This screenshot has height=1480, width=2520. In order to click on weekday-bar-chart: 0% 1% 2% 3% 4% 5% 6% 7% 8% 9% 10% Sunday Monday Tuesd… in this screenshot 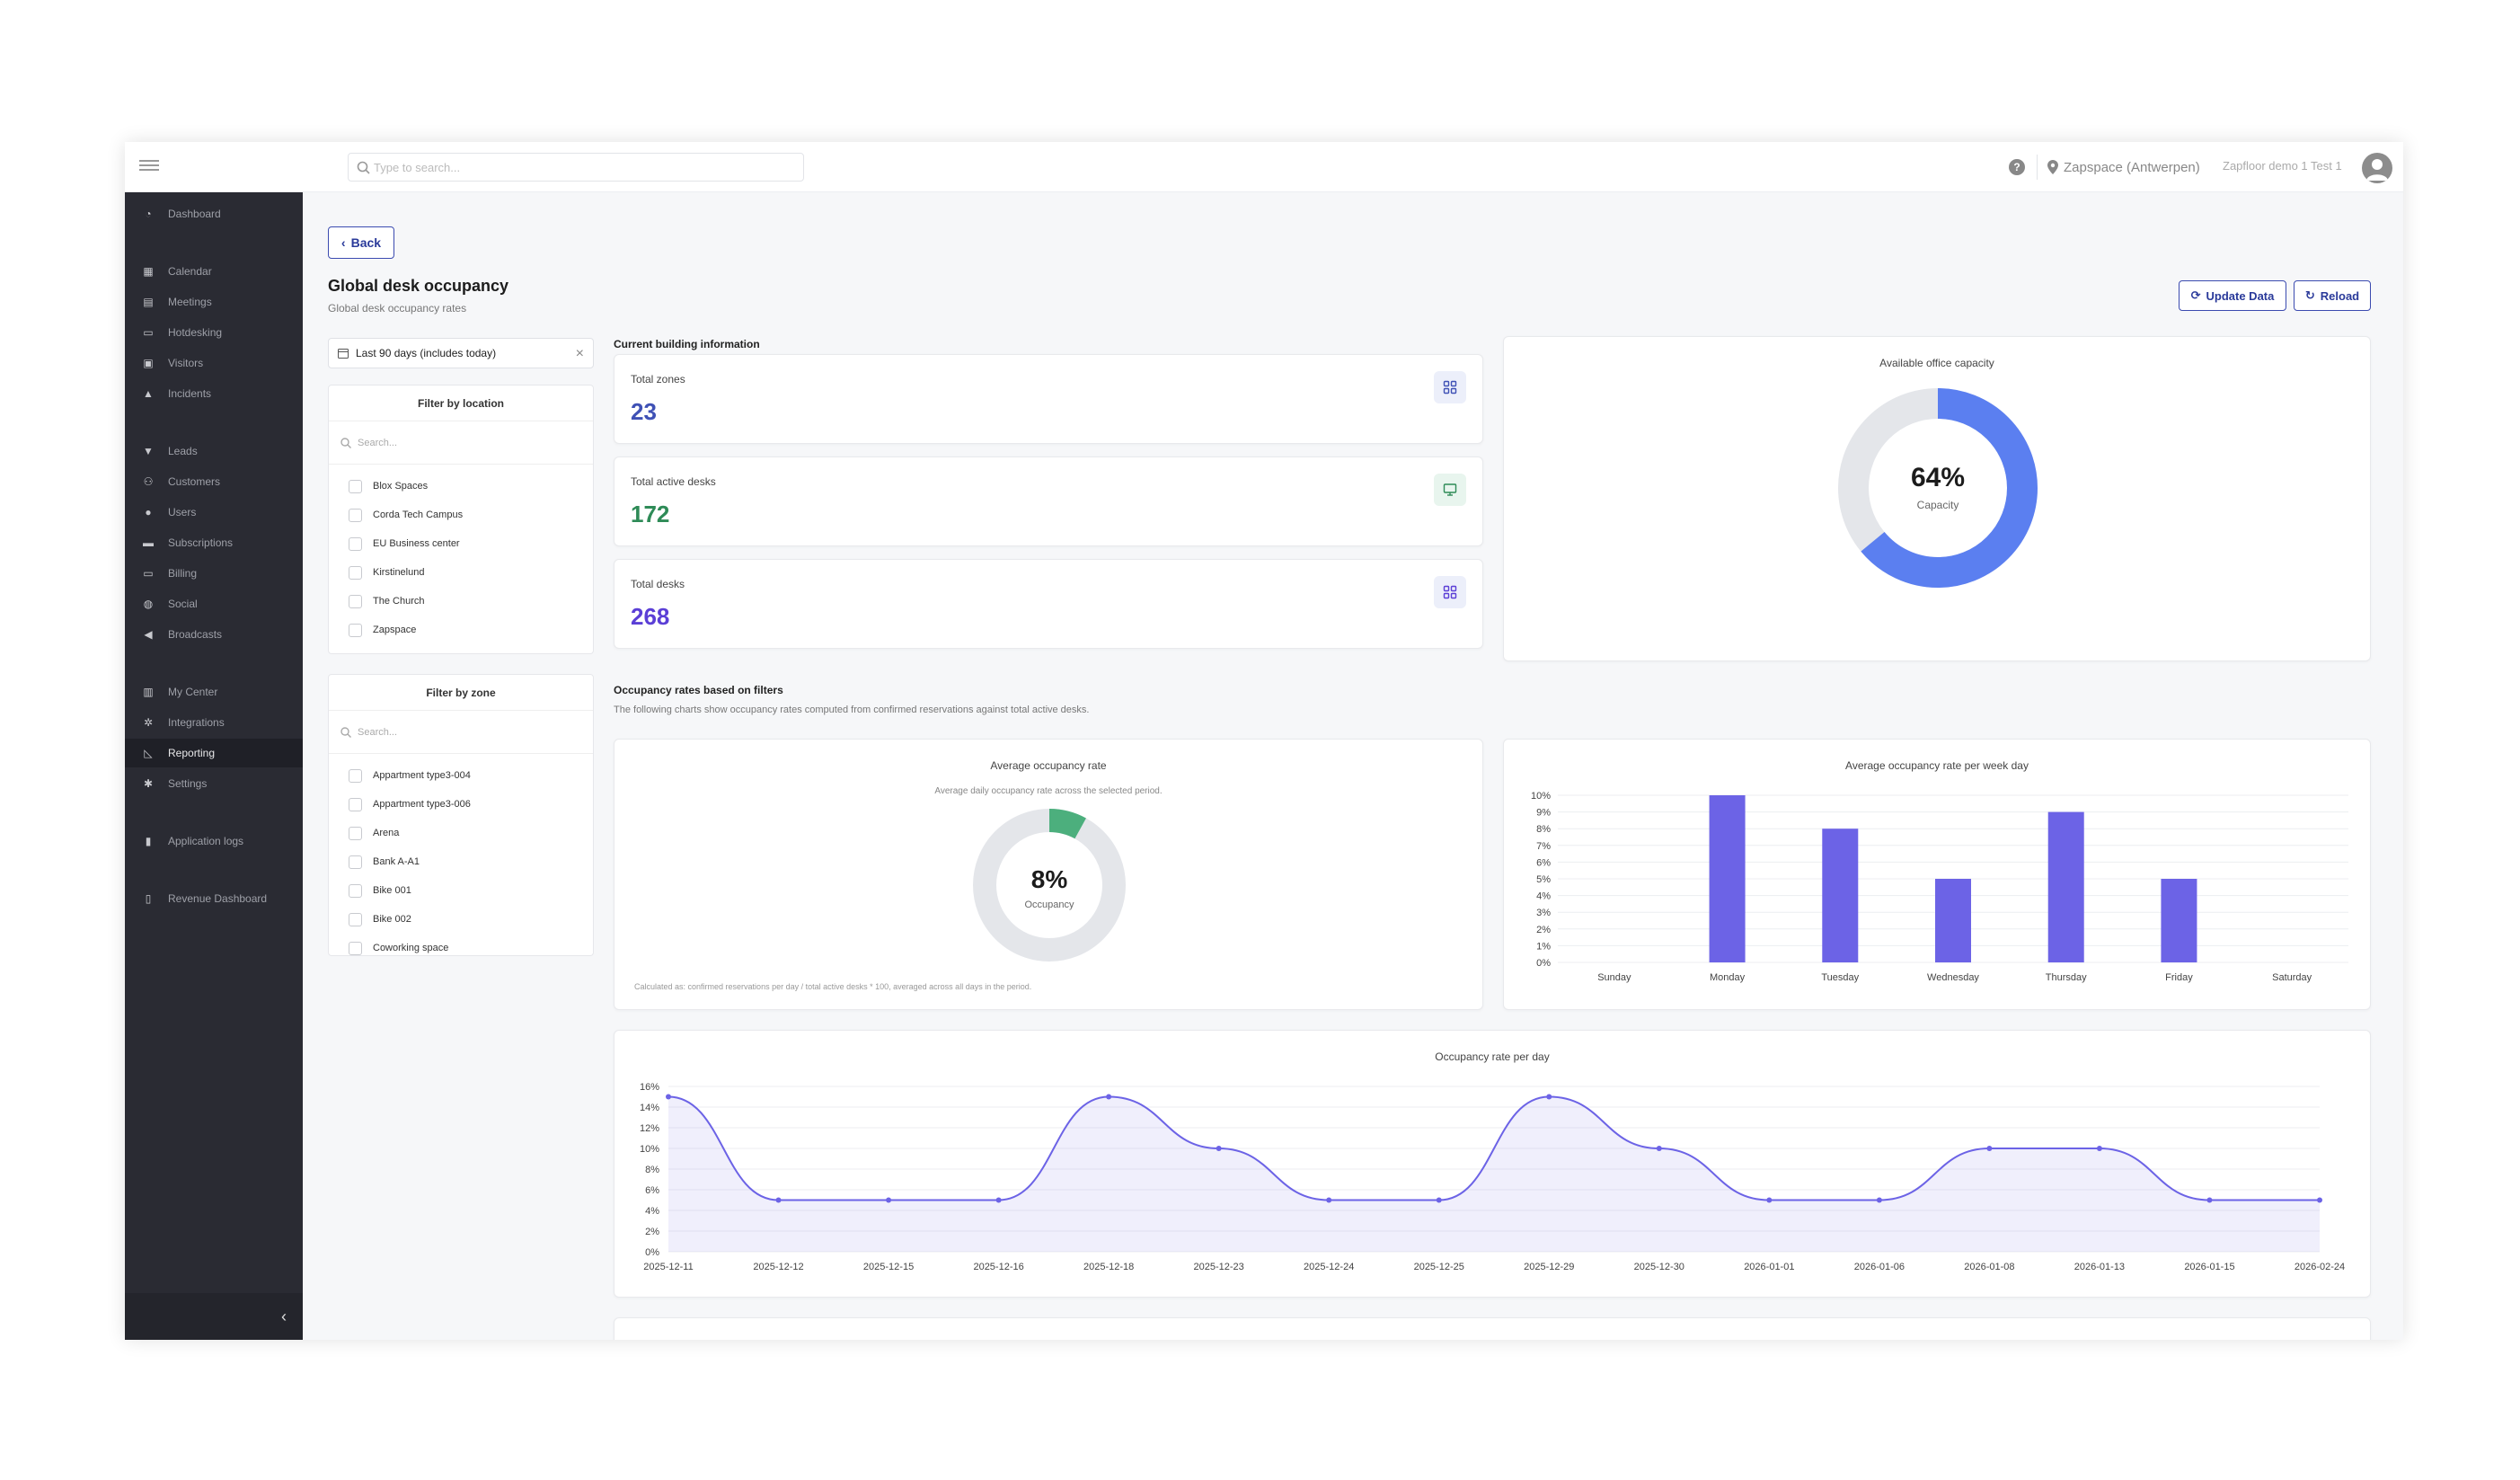, I will do `click(1939, 887)`.